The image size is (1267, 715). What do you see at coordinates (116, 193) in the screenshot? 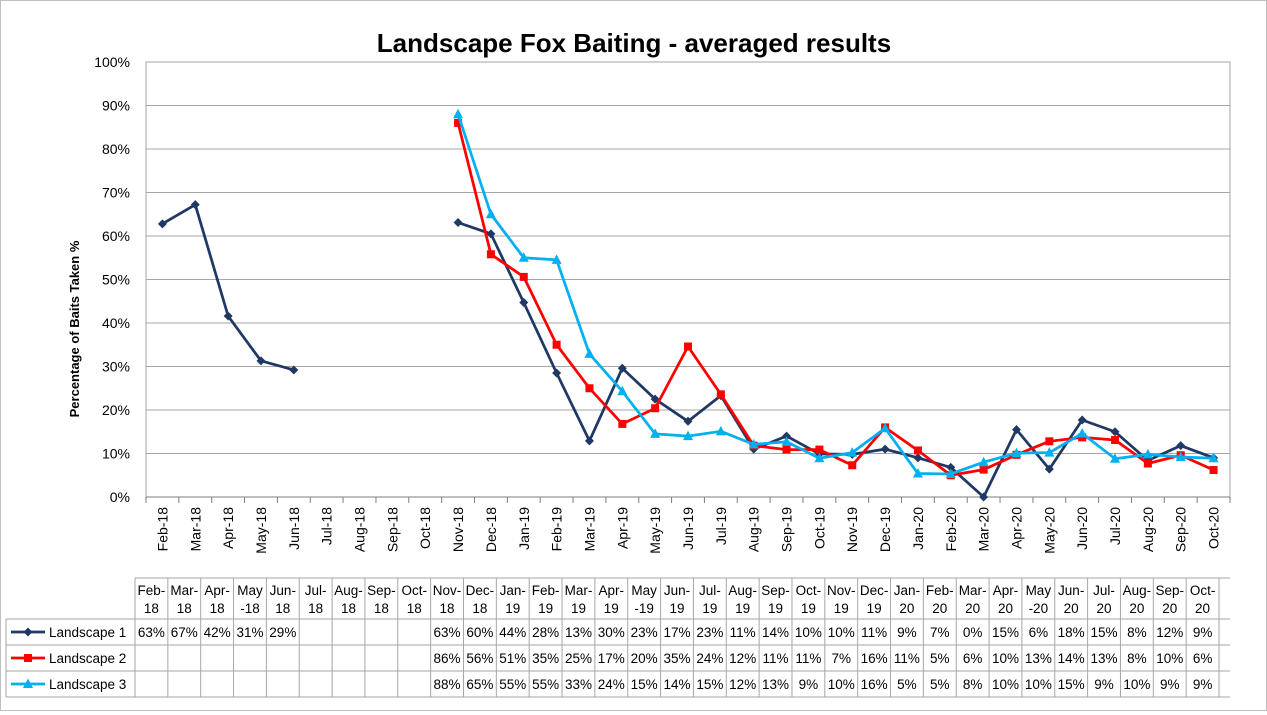
I see `y-tick-label: 70%` at bounding box center [116, 193].